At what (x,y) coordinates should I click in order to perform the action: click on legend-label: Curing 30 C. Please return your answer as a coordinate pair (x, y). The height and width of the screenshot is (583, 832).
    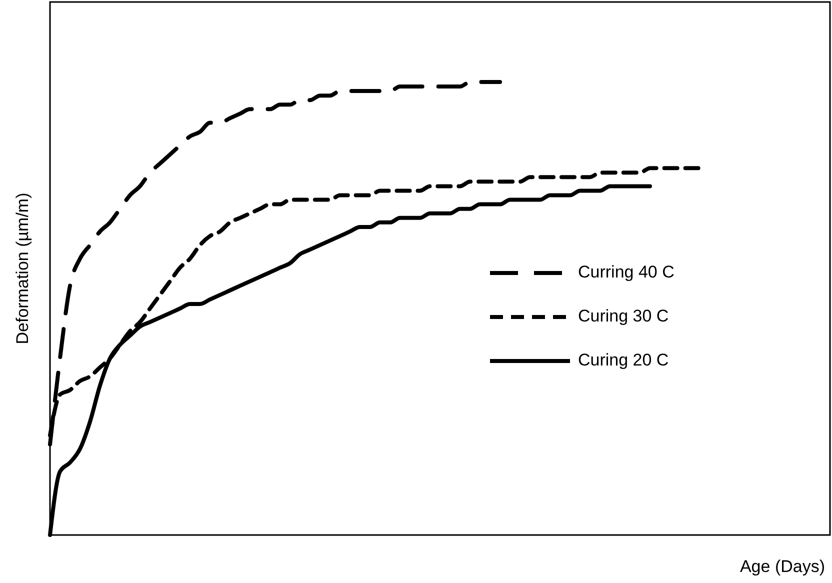
    Looking at the image, I should click on (623, 316).